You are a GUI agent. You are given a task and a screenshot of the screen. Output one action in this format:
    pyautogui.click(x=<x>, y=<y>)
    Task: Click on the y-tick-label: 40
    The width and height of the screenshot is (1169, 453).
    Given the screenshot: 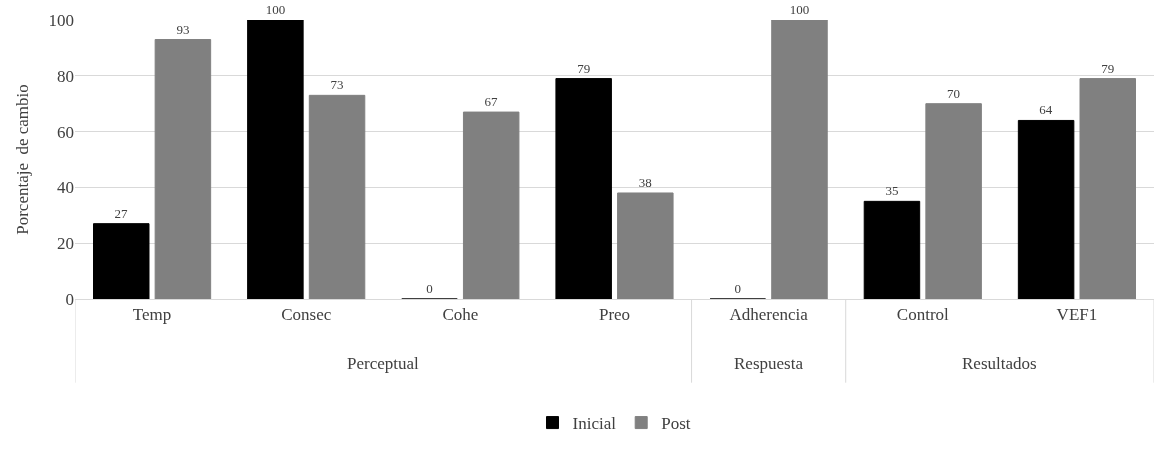 What is the action you would take?
    pyautogui.click(x=65, y=188)
    